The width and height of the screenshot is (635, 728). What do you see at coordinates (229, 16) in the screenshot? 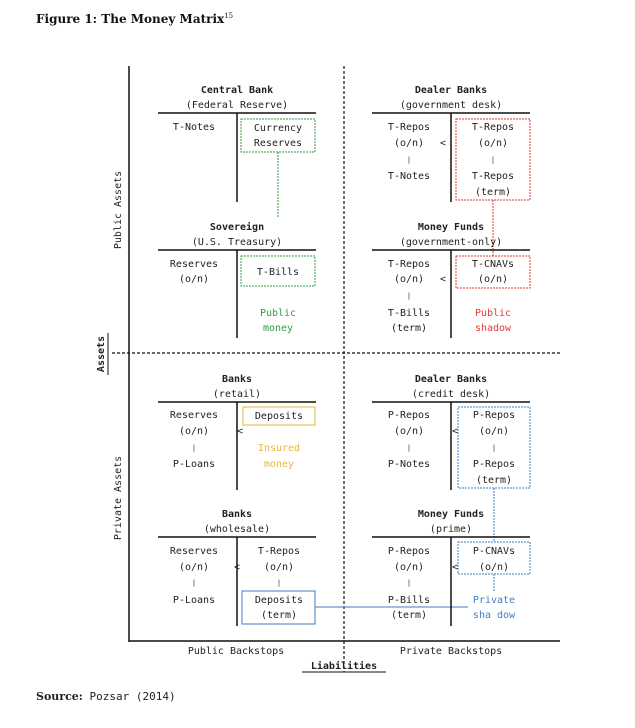
I see `footnote-marker: 15` at bounding box center [229, 16].